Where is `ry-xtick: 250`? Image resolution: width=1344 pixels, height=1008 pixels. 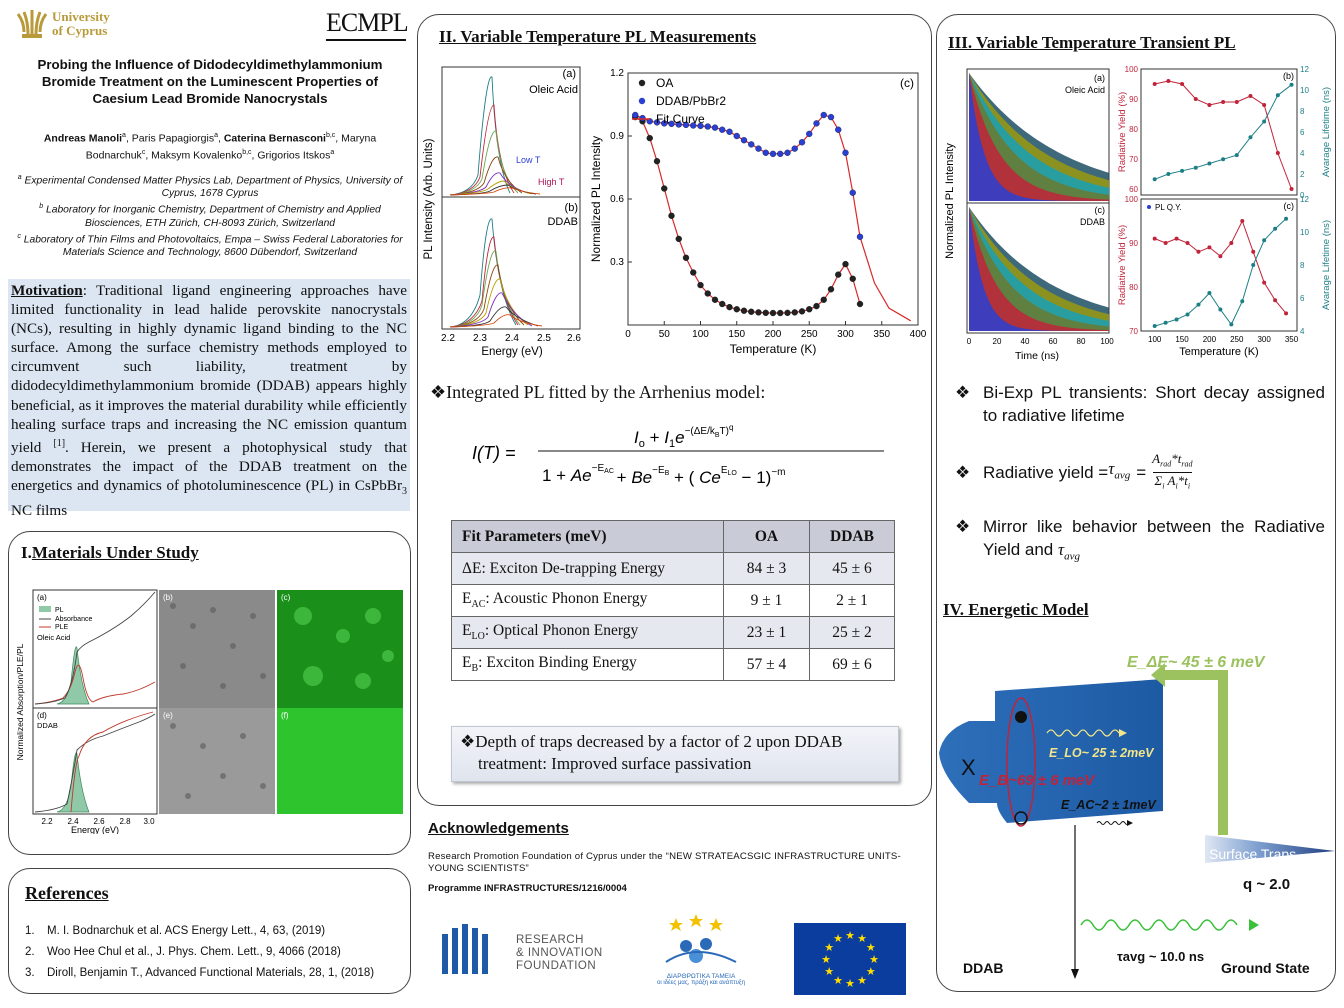 ry-xtick: 250 is located at coordinates (1237, 339).